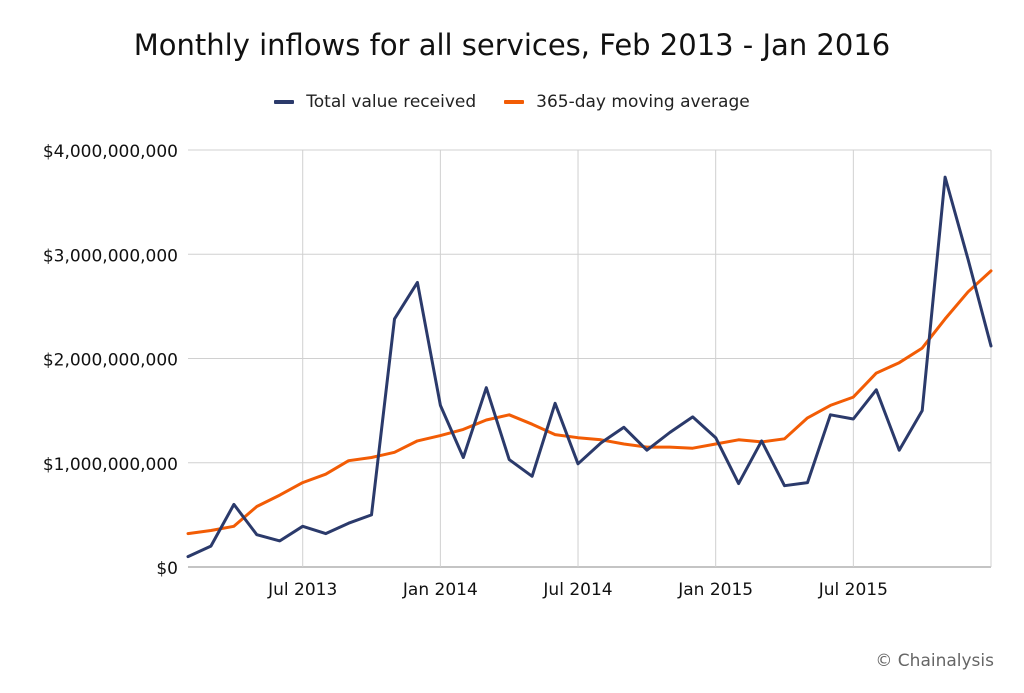  Describe the element at coordinates (284, 102) in the screenshot. I see `legend-swatch-total` at that location.